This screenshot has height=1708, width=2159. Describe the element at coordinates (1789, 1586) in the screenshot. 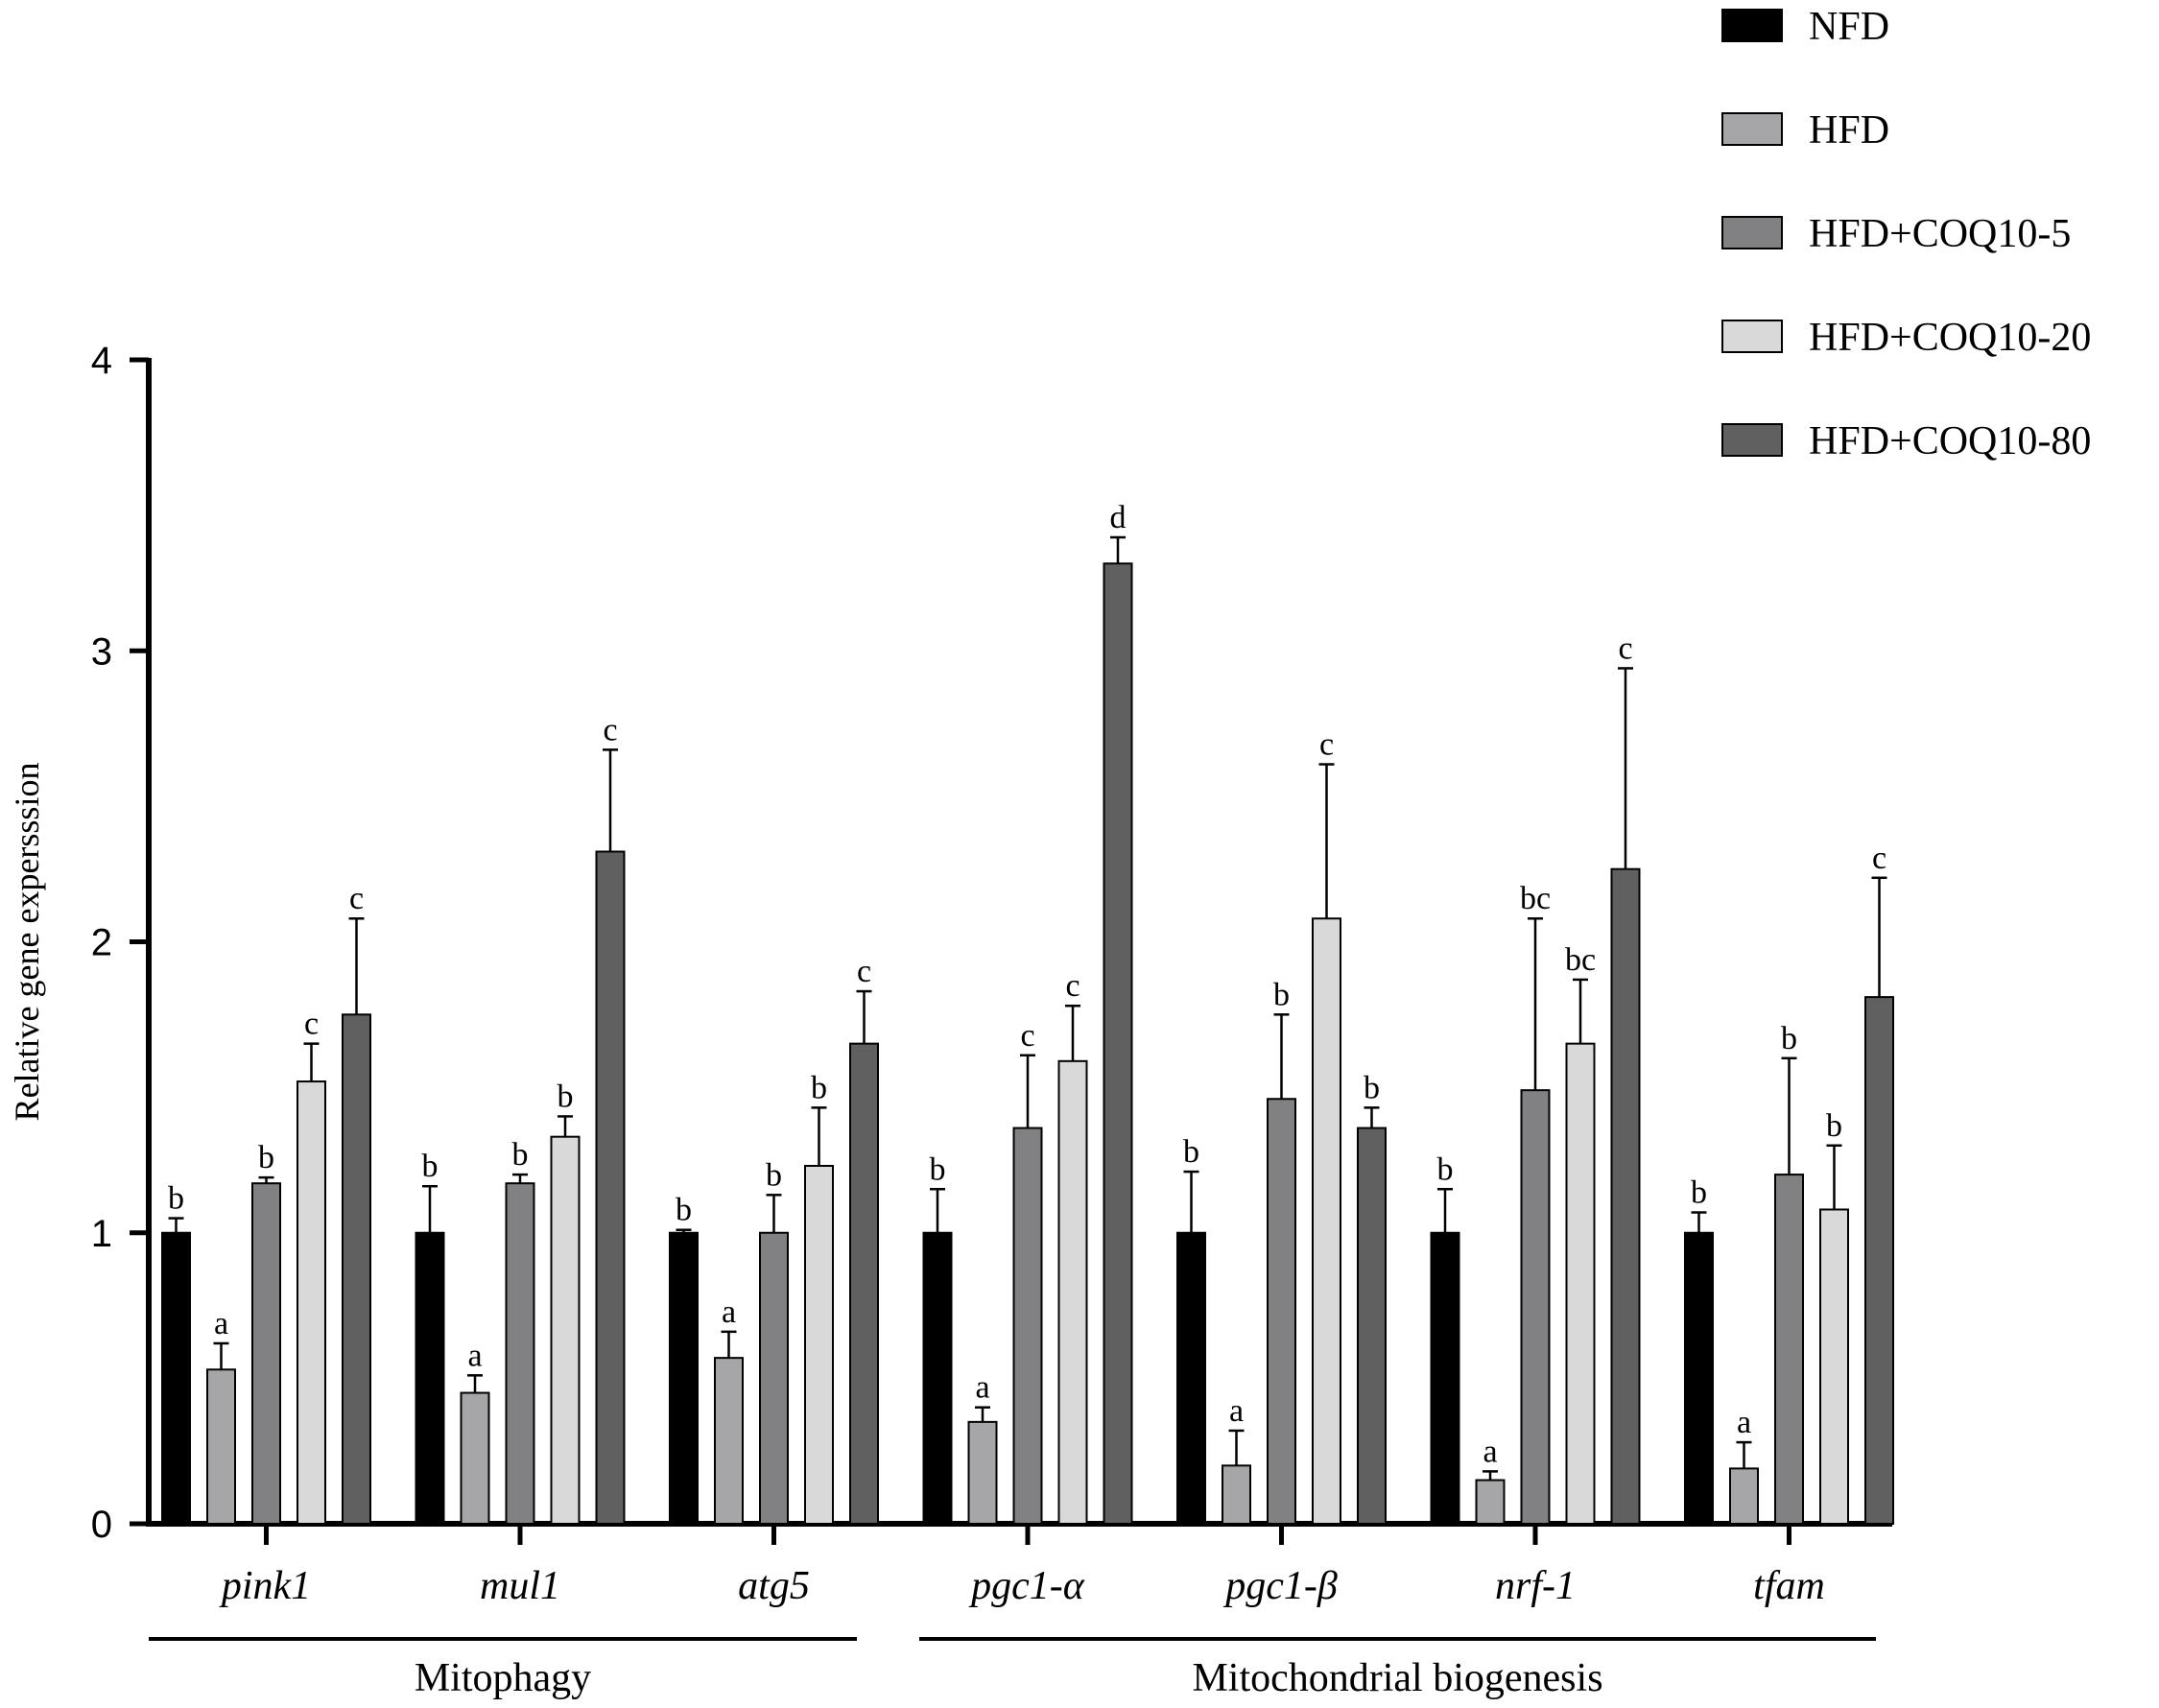

I see `x-tick-label: tfam` at that location.